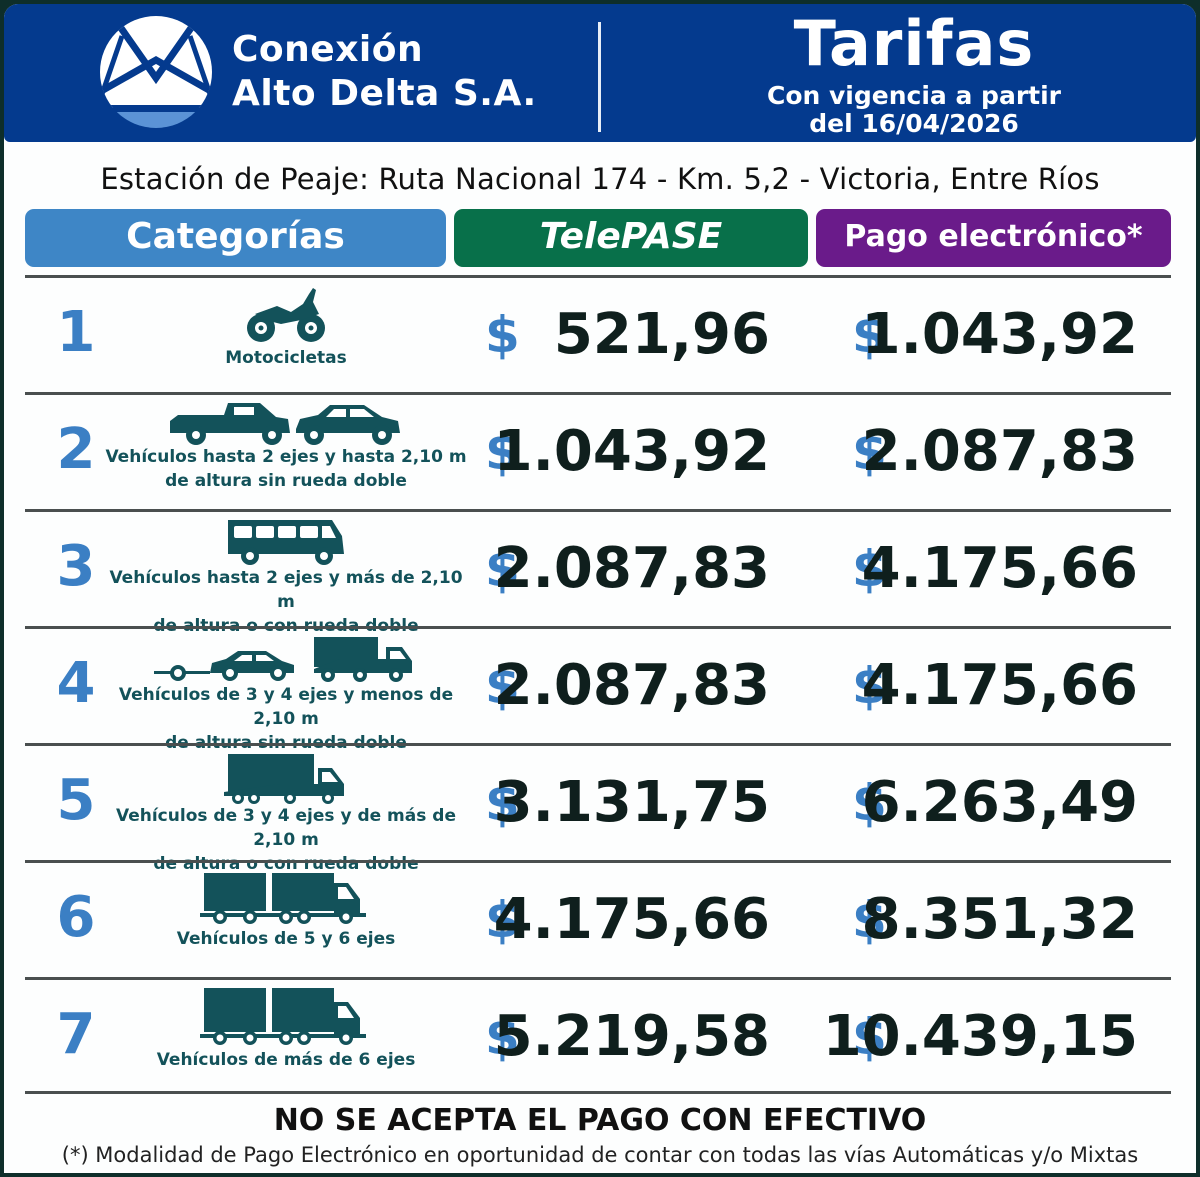  Describe the element at coordinates (384, 93) in the screenshot. I see `brand-line-2: Alto Delta S.A.` at that location.